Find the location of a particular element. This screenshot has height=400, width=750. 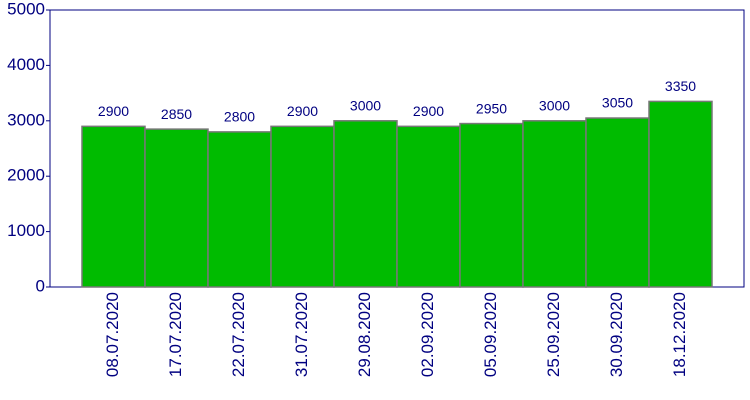

x-tick-label: 22.07.2020 is located at coordinates (238, 334).